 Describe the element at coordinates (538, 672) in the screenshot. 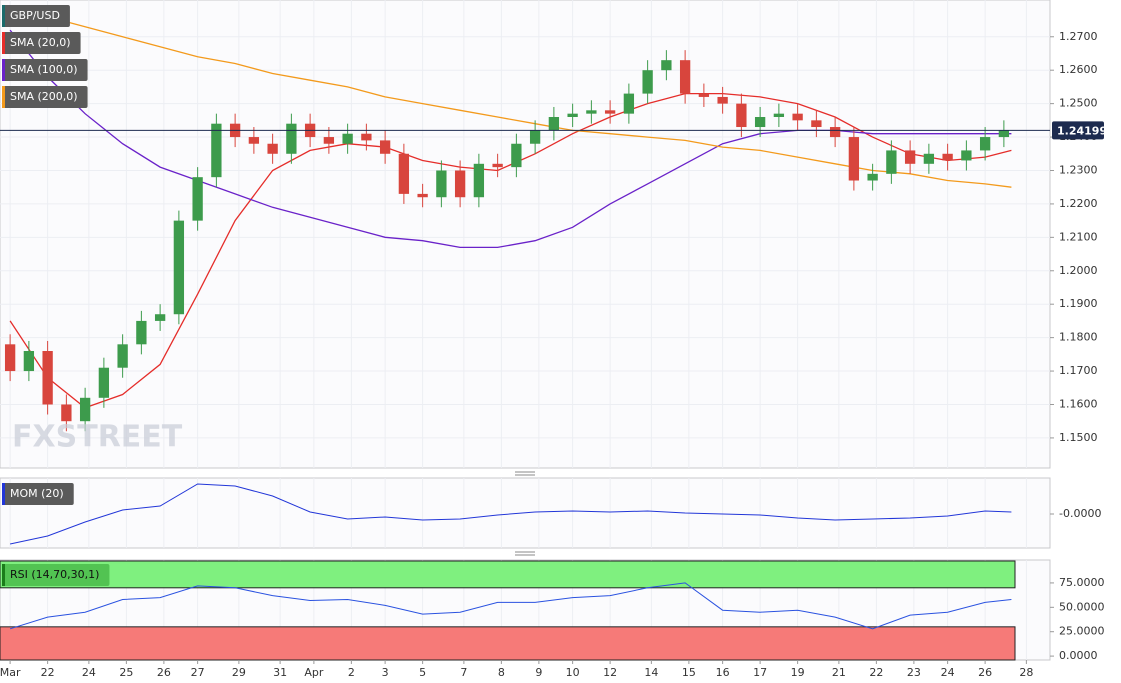

I see `x-tick-label: 9` at that location.